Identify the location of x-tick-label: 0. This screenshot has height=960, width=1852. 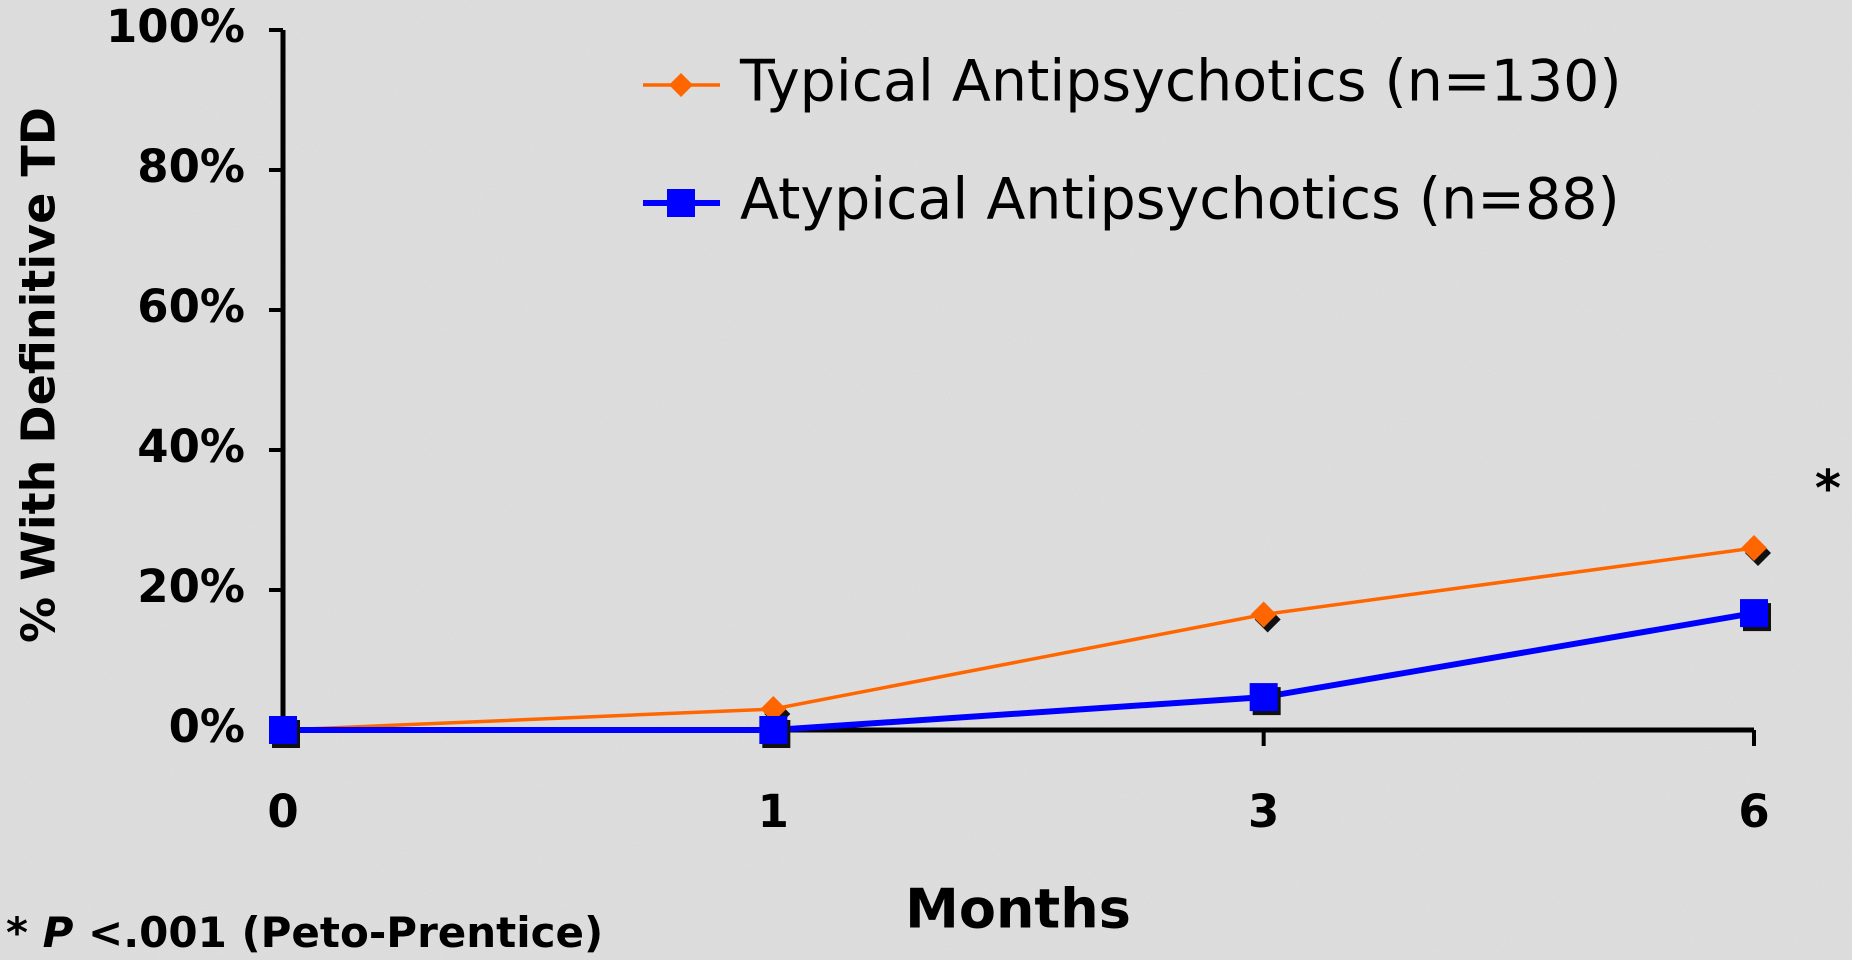
(282, 811).